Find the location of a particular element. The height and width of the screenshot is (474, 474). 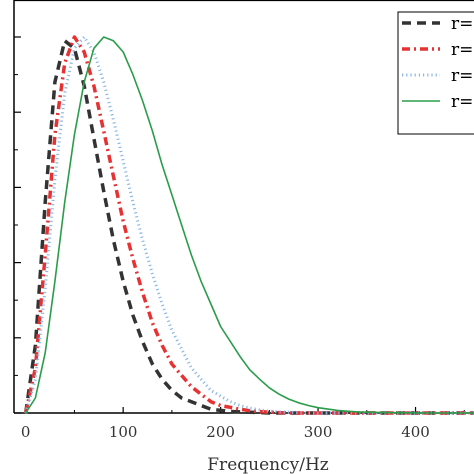

legend: r= r= r= r= is located at coordinates (435, 73).